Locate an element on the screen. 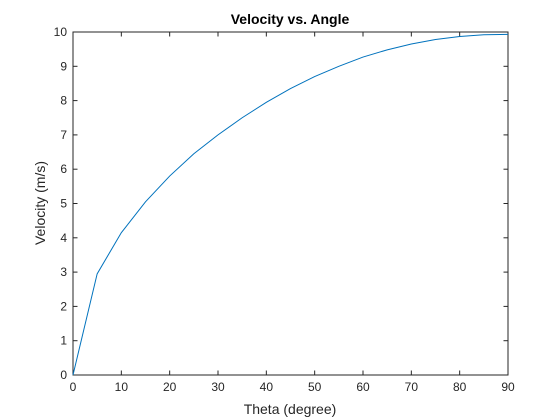  x-tick-label: 50 is located at coordinates (315, 387).